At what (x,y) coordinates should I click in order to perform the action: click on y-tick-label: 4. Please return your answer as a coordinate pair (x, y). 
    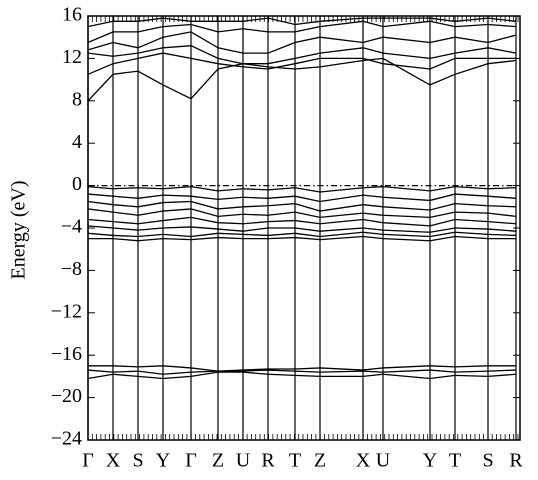
    Looking at the image, I should click on (77, 142).